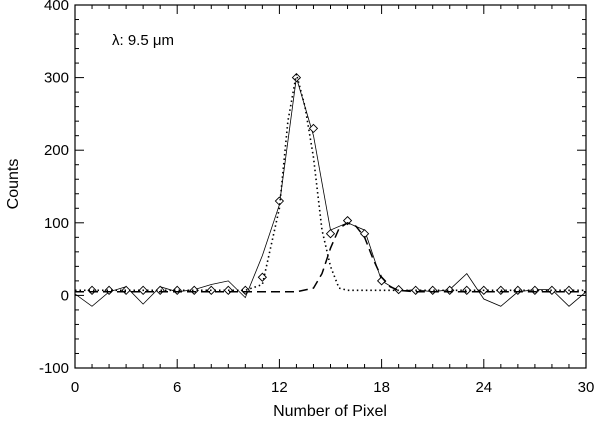 The height and width of the screenshot is (425, 600). Describe the element at coordinates (586, 387) in the screenshot. I see `x-tick-label: 30` at that location.